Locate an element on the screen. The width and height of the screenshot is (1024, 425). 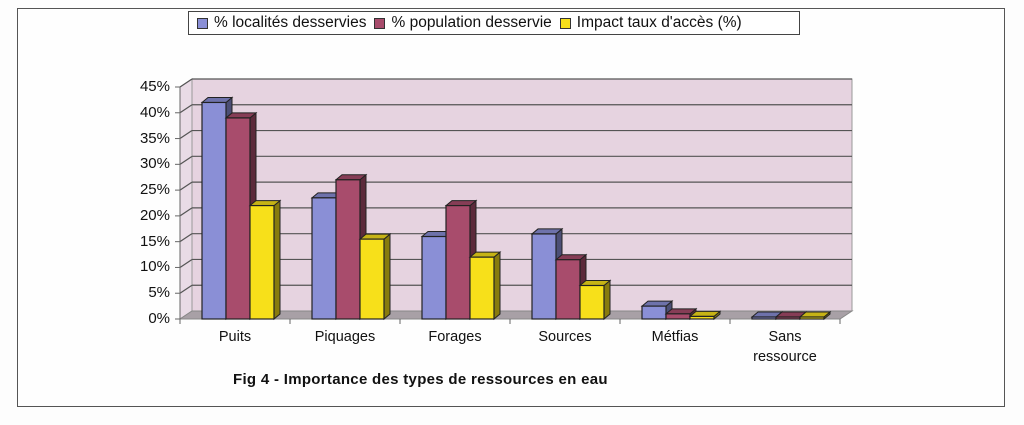
y-tick-label: 30% is located at coordinates (154, 164).